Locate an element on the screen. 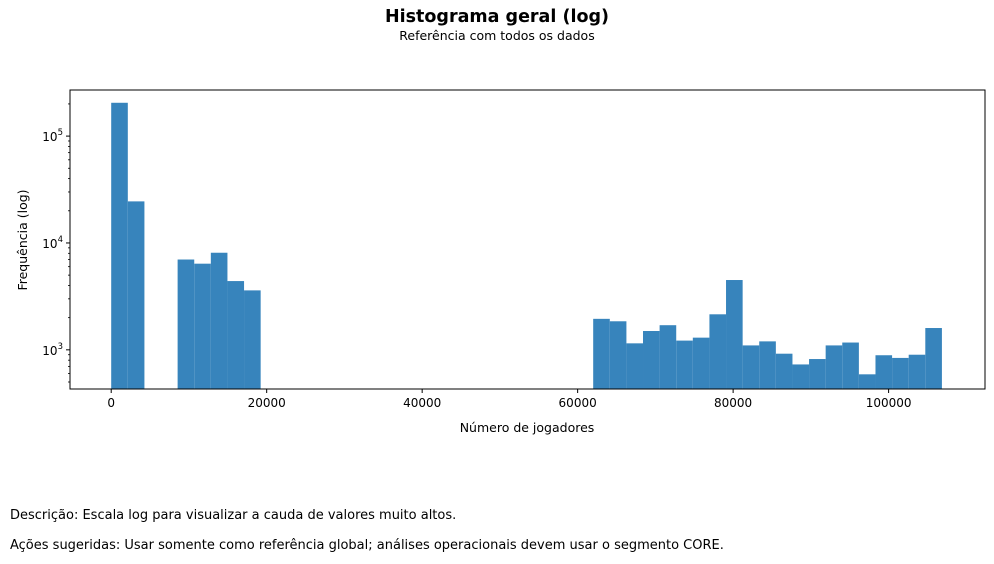 Image resolution: width=994 pixels, height=564 pixels. y-tick-label: 10⁴ is located at coordinates (52, 243).